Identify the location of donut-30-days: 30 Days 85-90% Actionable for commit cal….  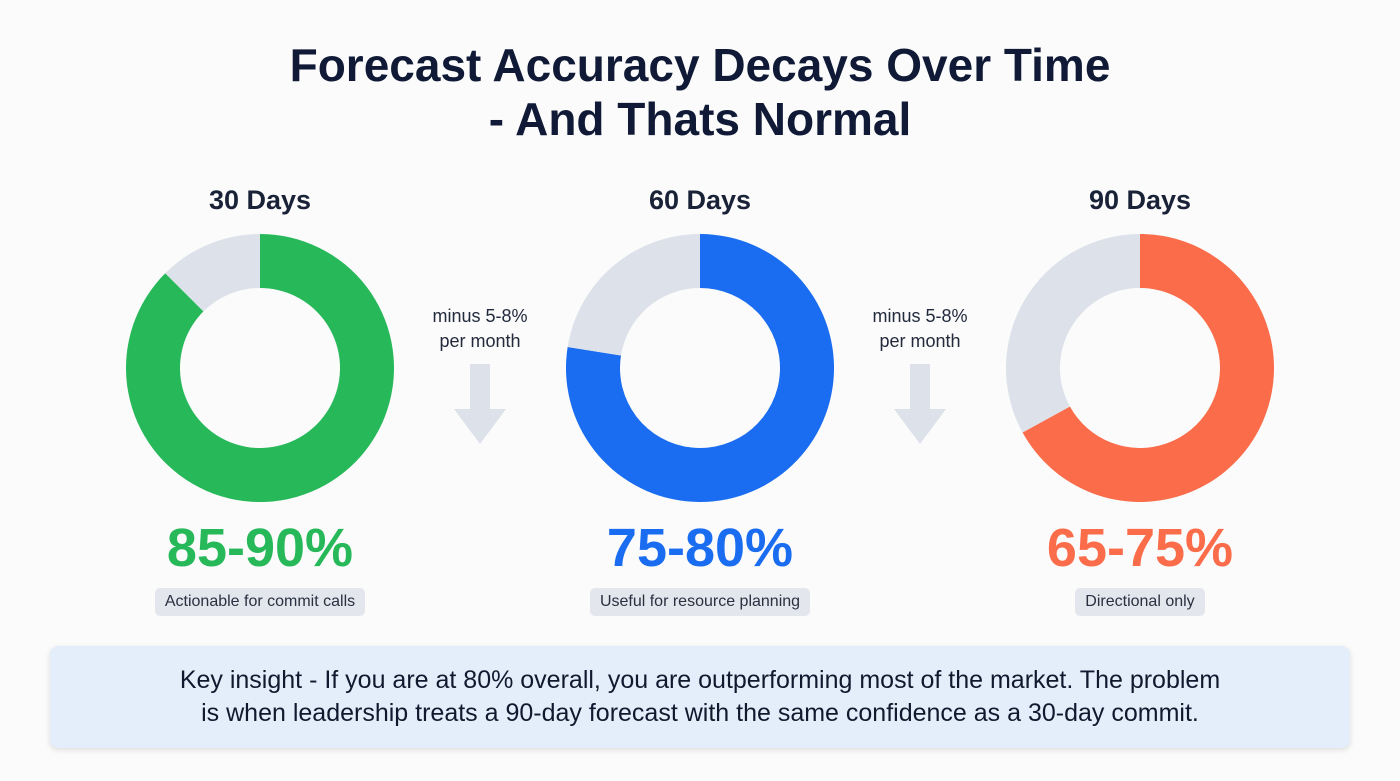
(260, 398).